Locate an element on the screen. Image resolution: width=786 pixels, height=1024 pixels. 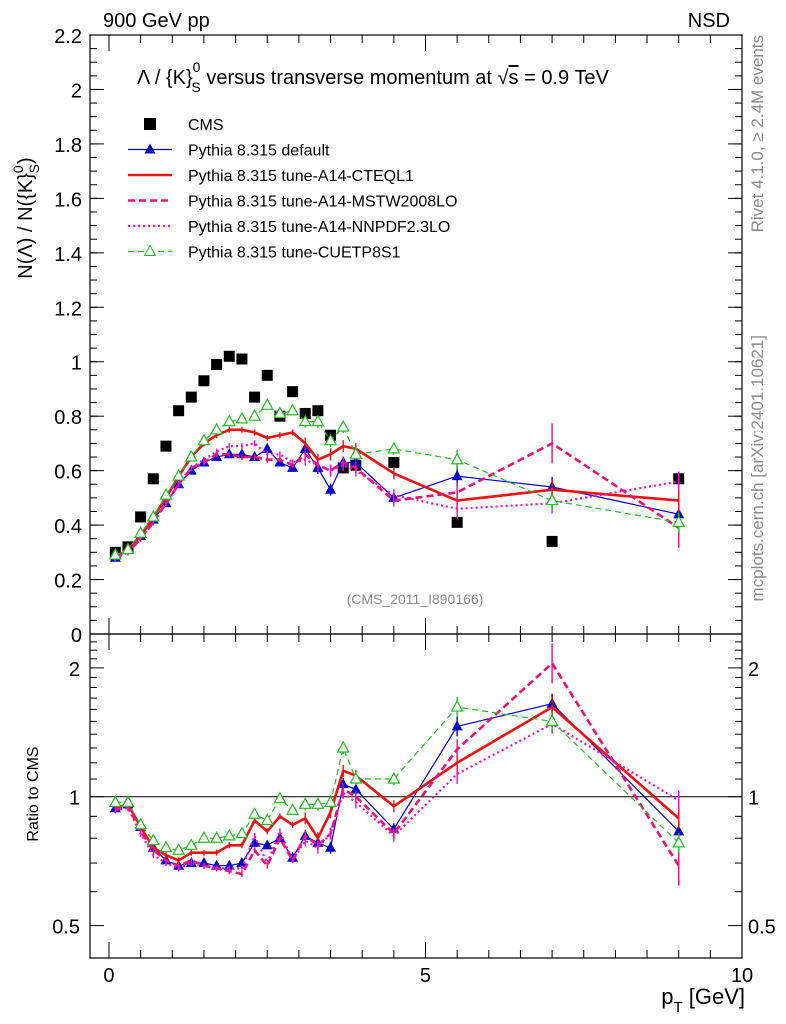
y-tick-label: 2 is located at coordinates (76, 91).